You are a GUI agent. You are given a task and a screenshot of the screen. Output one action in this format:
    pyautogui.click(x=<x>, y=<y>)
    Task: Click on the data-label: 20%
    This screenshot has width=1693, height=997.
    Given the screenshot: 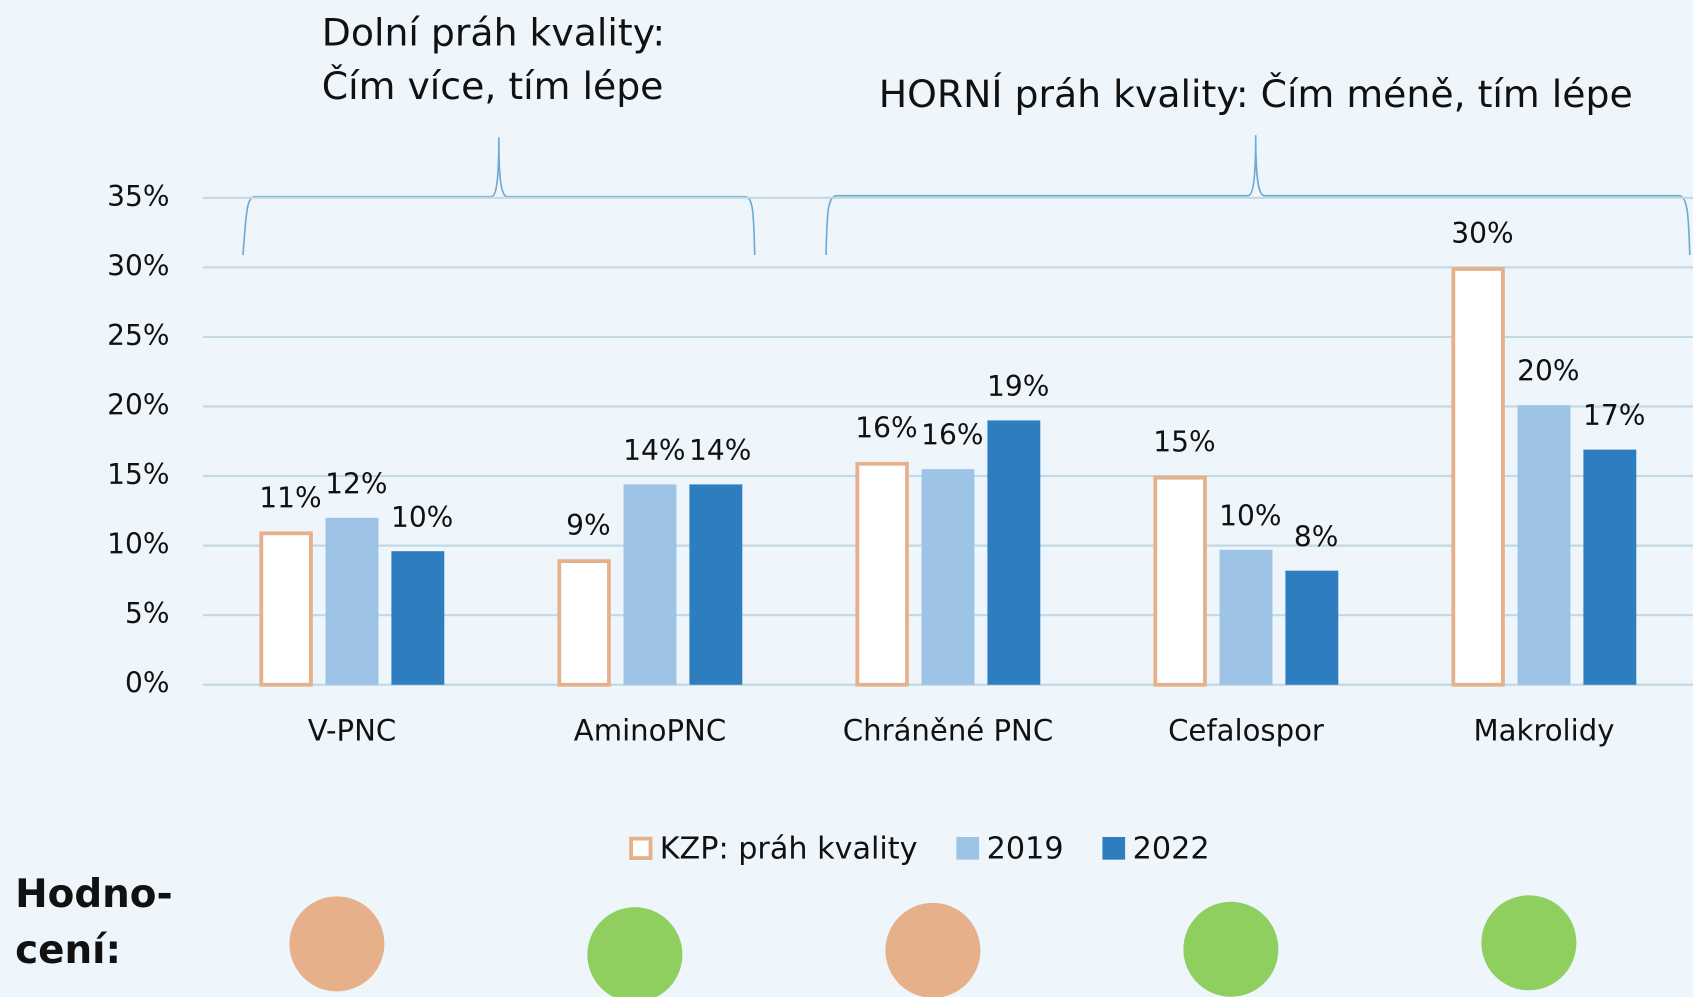 What is the action you would take?
    pyautogui.click(x=1548, y=371)
    